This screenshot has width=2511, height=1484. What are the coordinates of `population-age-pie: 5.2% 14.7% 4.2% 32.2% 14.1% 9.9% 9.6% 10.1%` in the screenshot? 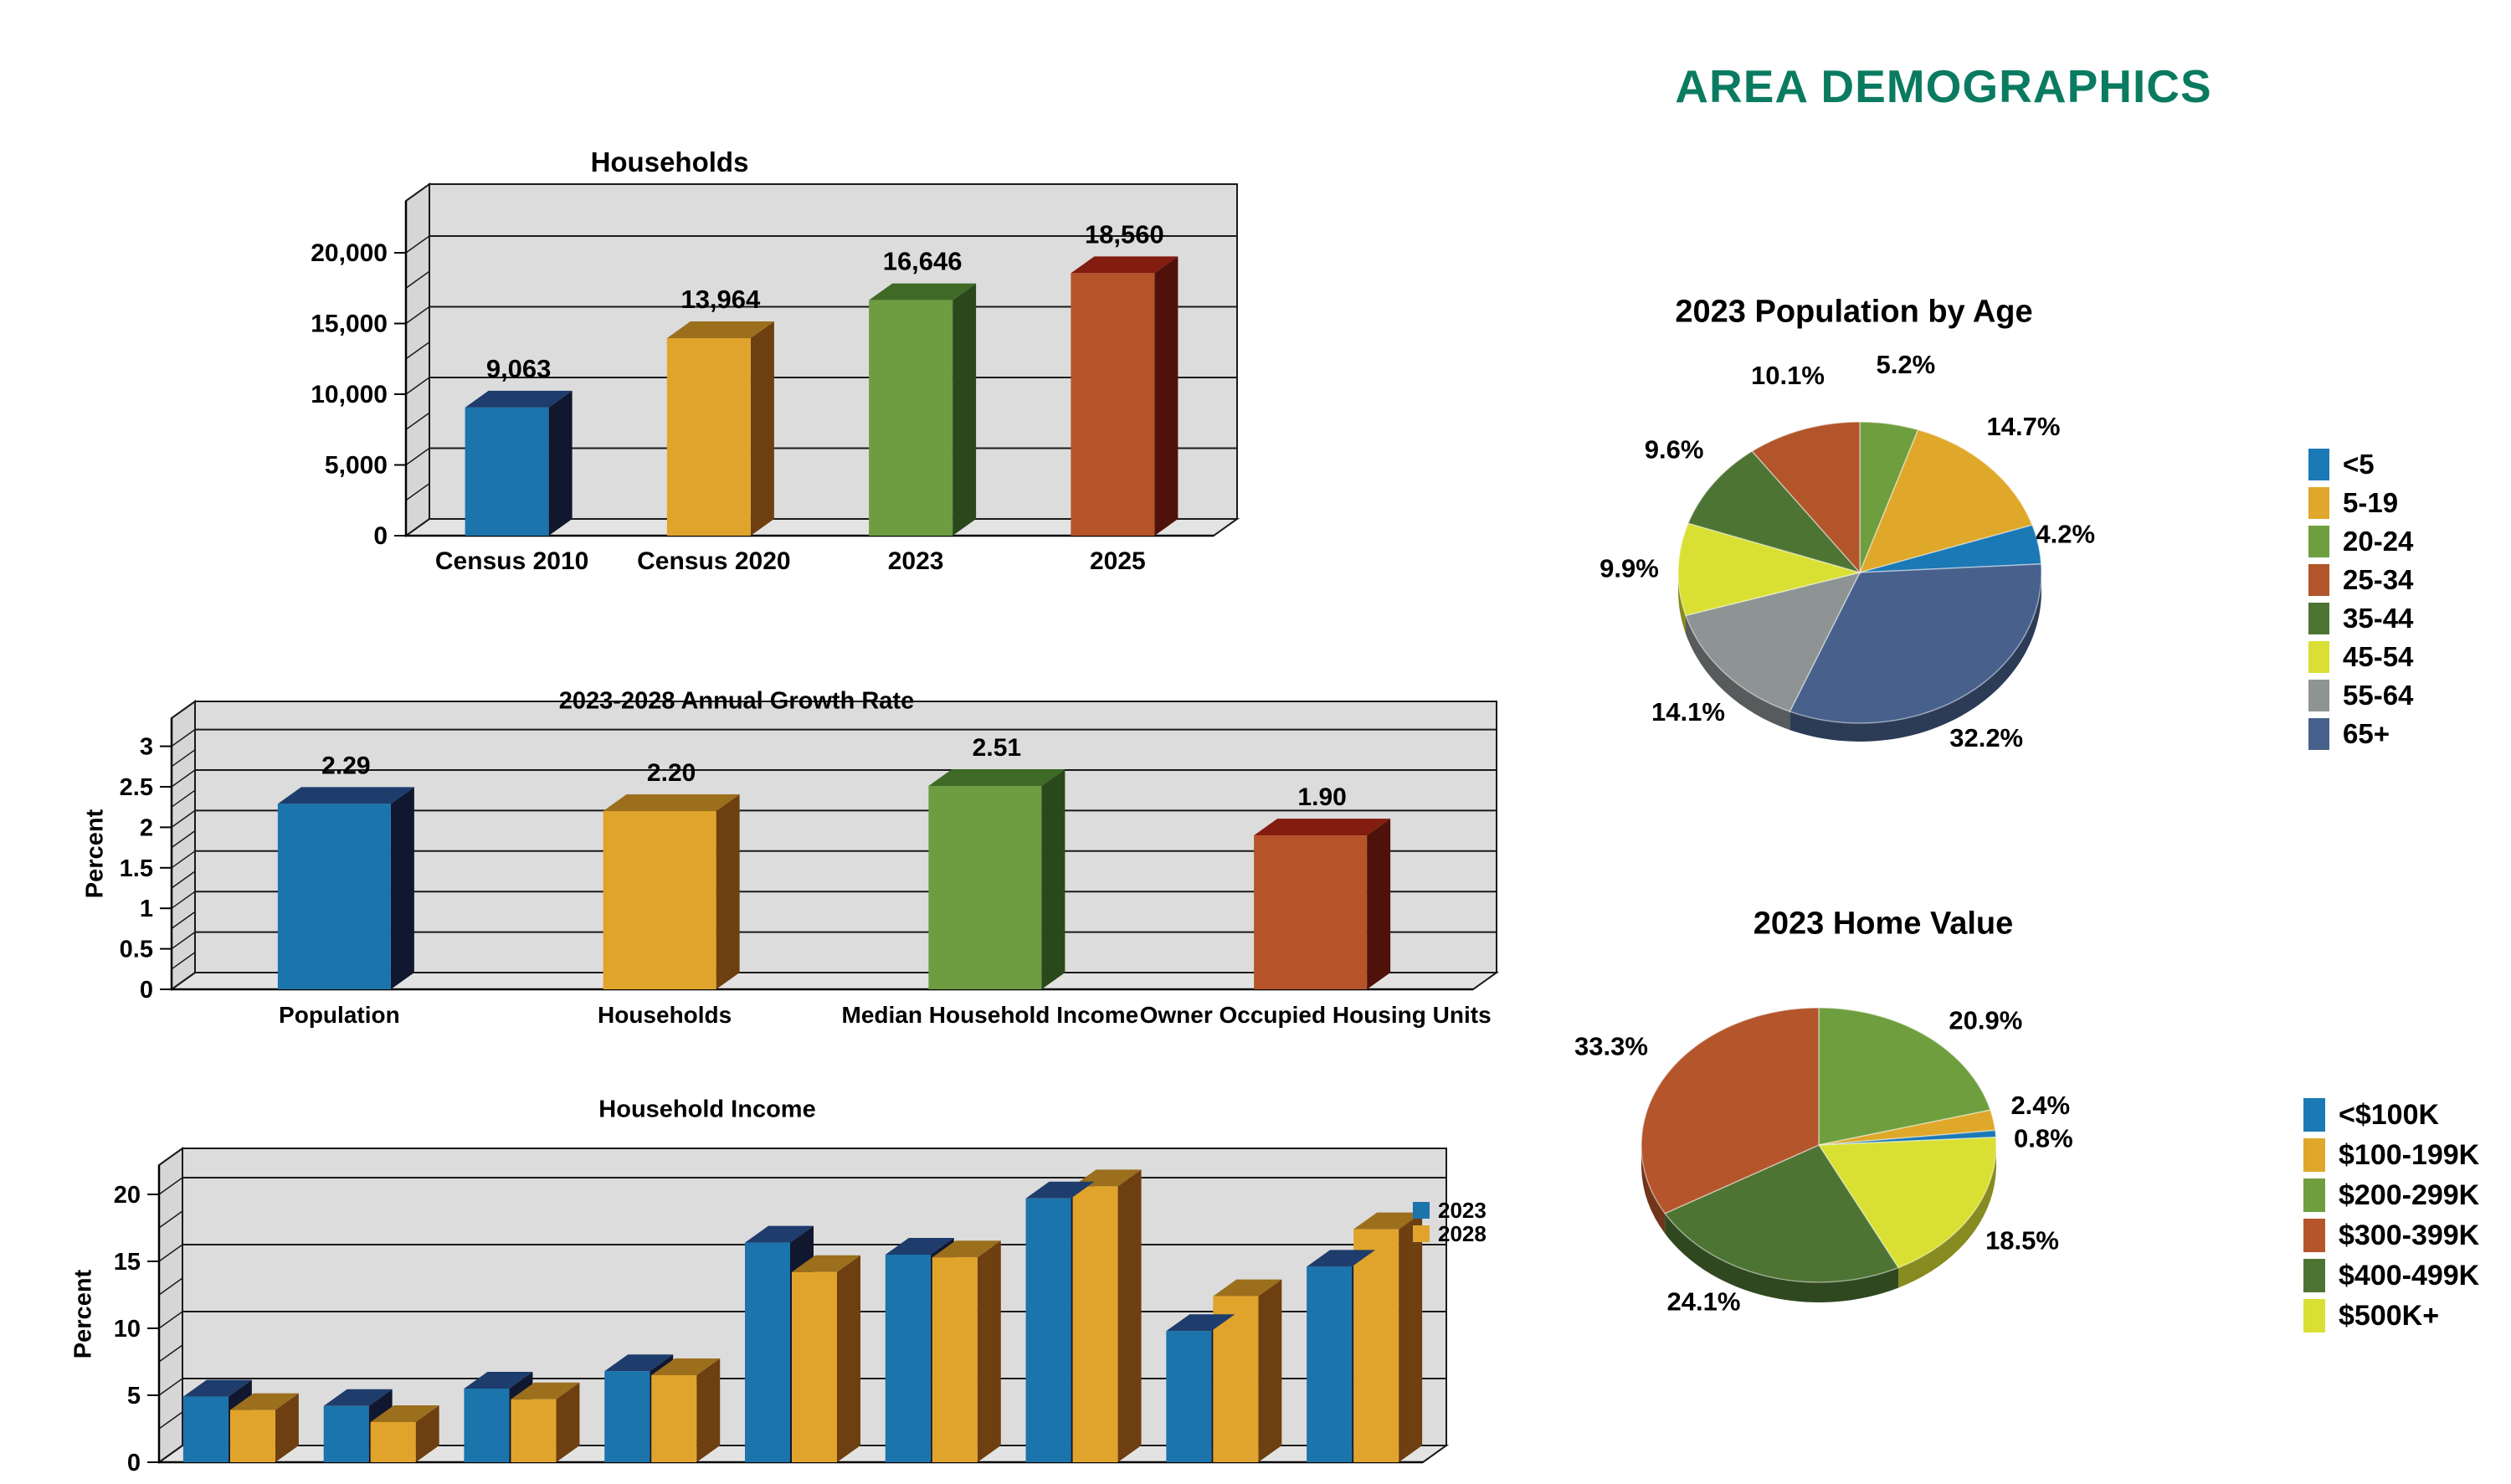 It's located at (1847, 551).